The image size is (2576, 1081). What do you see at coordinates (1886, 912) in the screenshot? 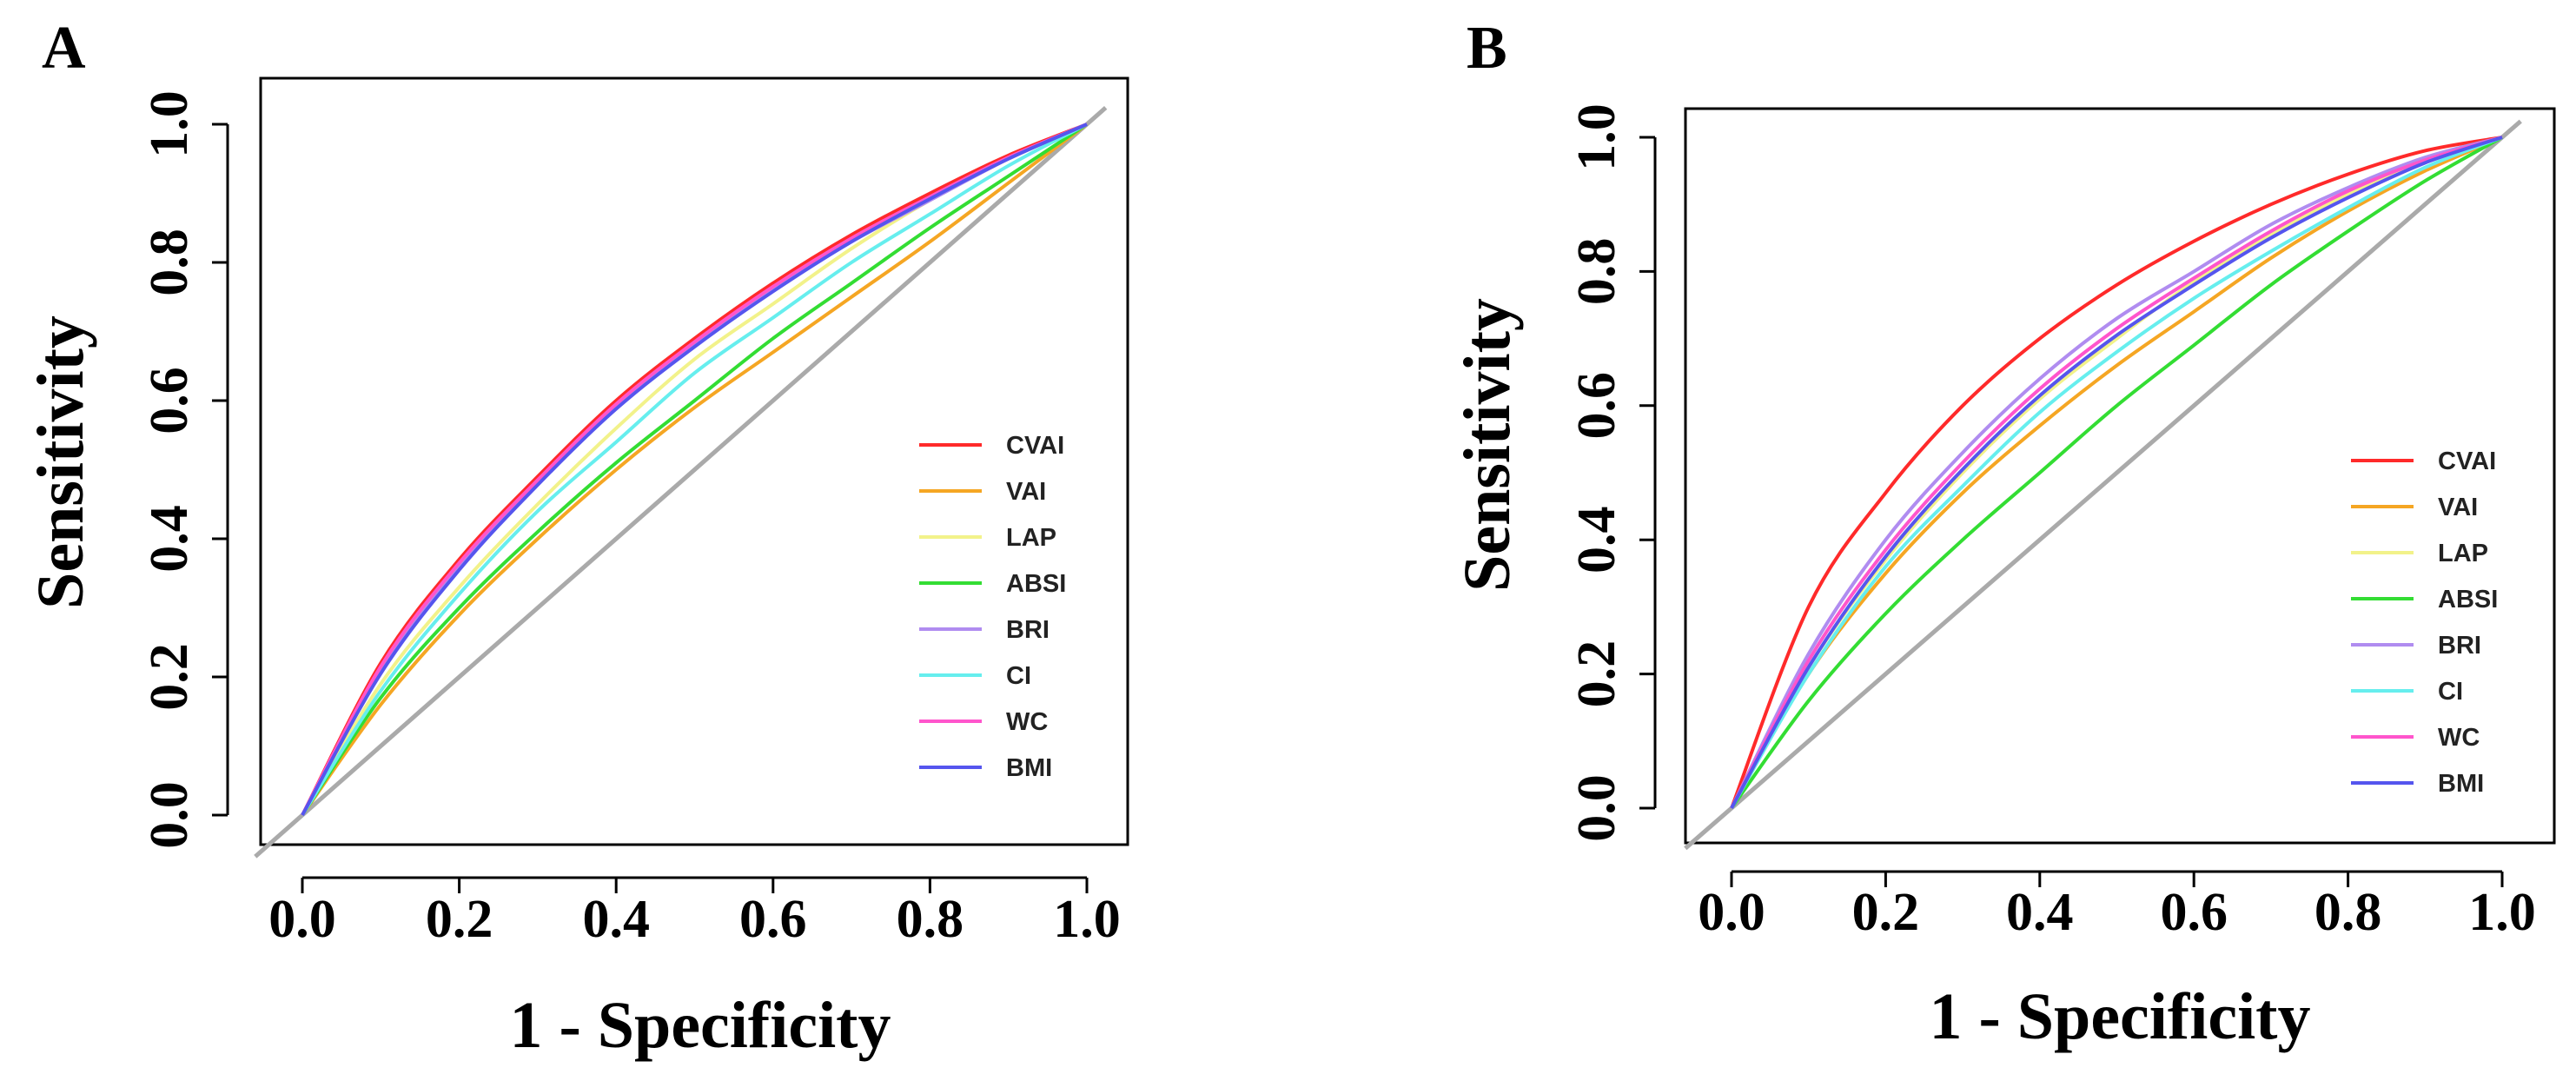
I see `panel-b-x-tick-label: 0.2` at bounding box center [1886, 912].